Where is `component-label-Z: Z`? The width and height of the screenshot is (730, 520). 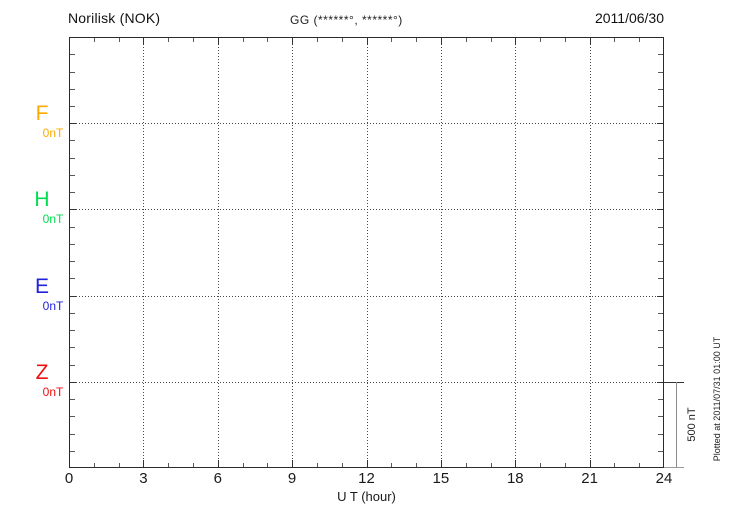
component-label-Z: Z is located at coordinates (42, 372).